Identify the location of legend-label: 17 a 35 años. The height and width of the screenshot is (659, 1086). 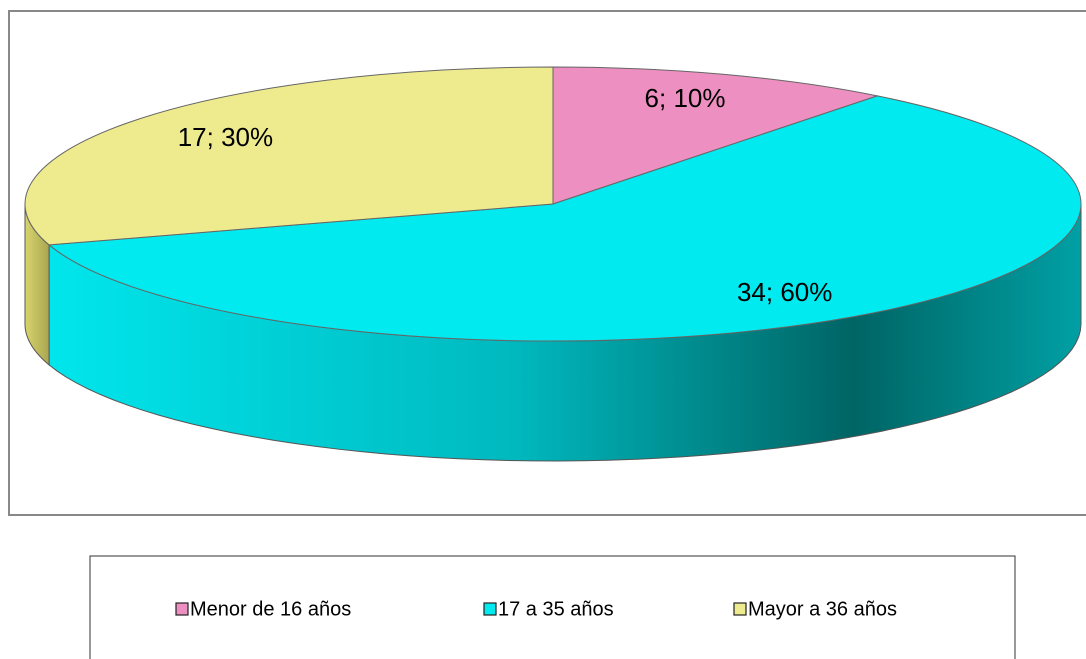
(556, 609).